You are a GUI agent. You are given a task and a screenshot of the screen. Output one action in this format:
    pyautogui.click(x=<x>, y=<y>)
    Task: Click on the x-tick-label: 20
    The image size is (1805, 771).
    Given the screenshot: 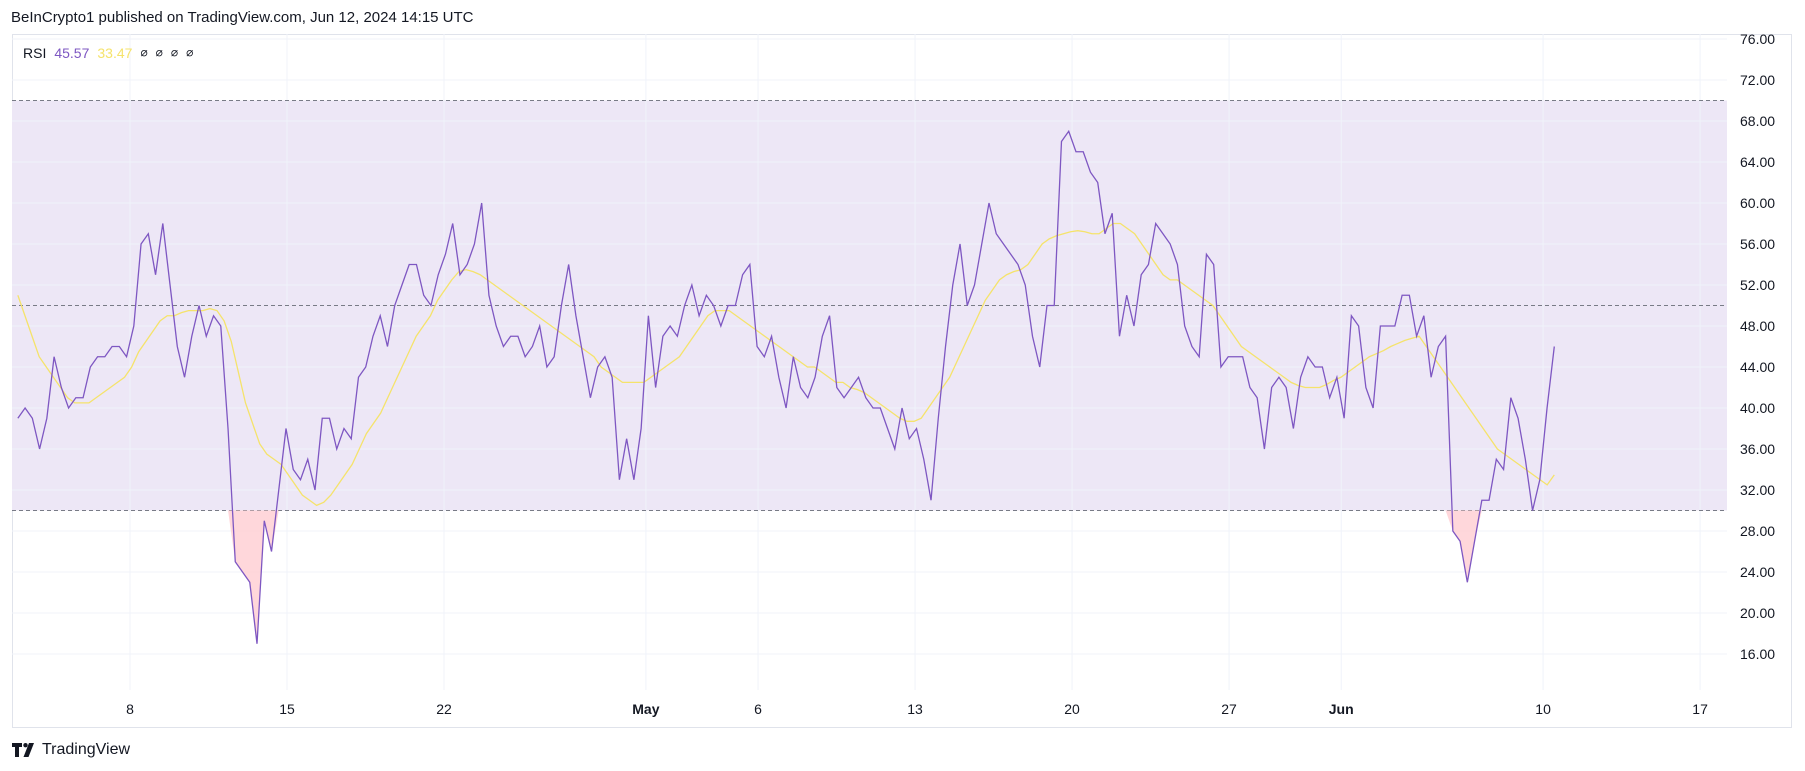 What is the action you would take?
    pyautogui.click(x=1072, y=709)
    